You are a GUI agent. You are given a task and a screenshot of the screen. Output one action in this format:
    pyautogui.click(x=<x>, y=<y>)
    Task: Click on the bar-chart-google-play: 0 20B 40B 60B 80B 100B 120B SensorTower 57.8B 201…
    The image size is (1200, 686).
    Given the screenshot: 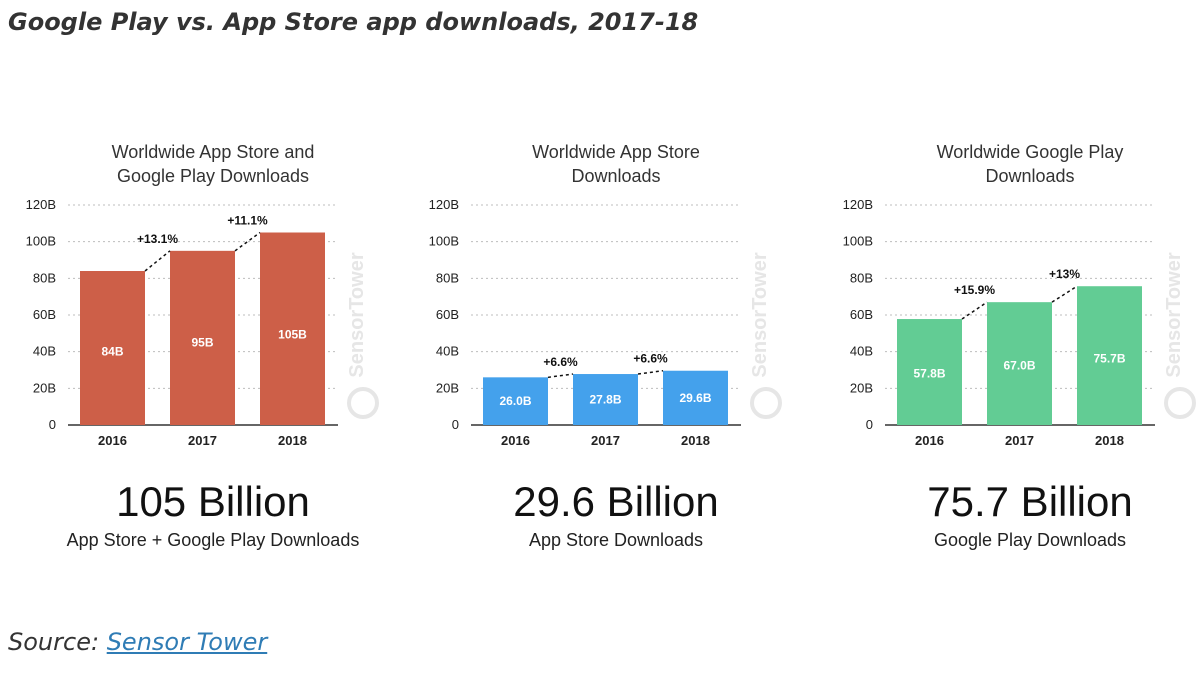 What is the action you would take?
    pyautogui.click(x=1019, y=322)
    